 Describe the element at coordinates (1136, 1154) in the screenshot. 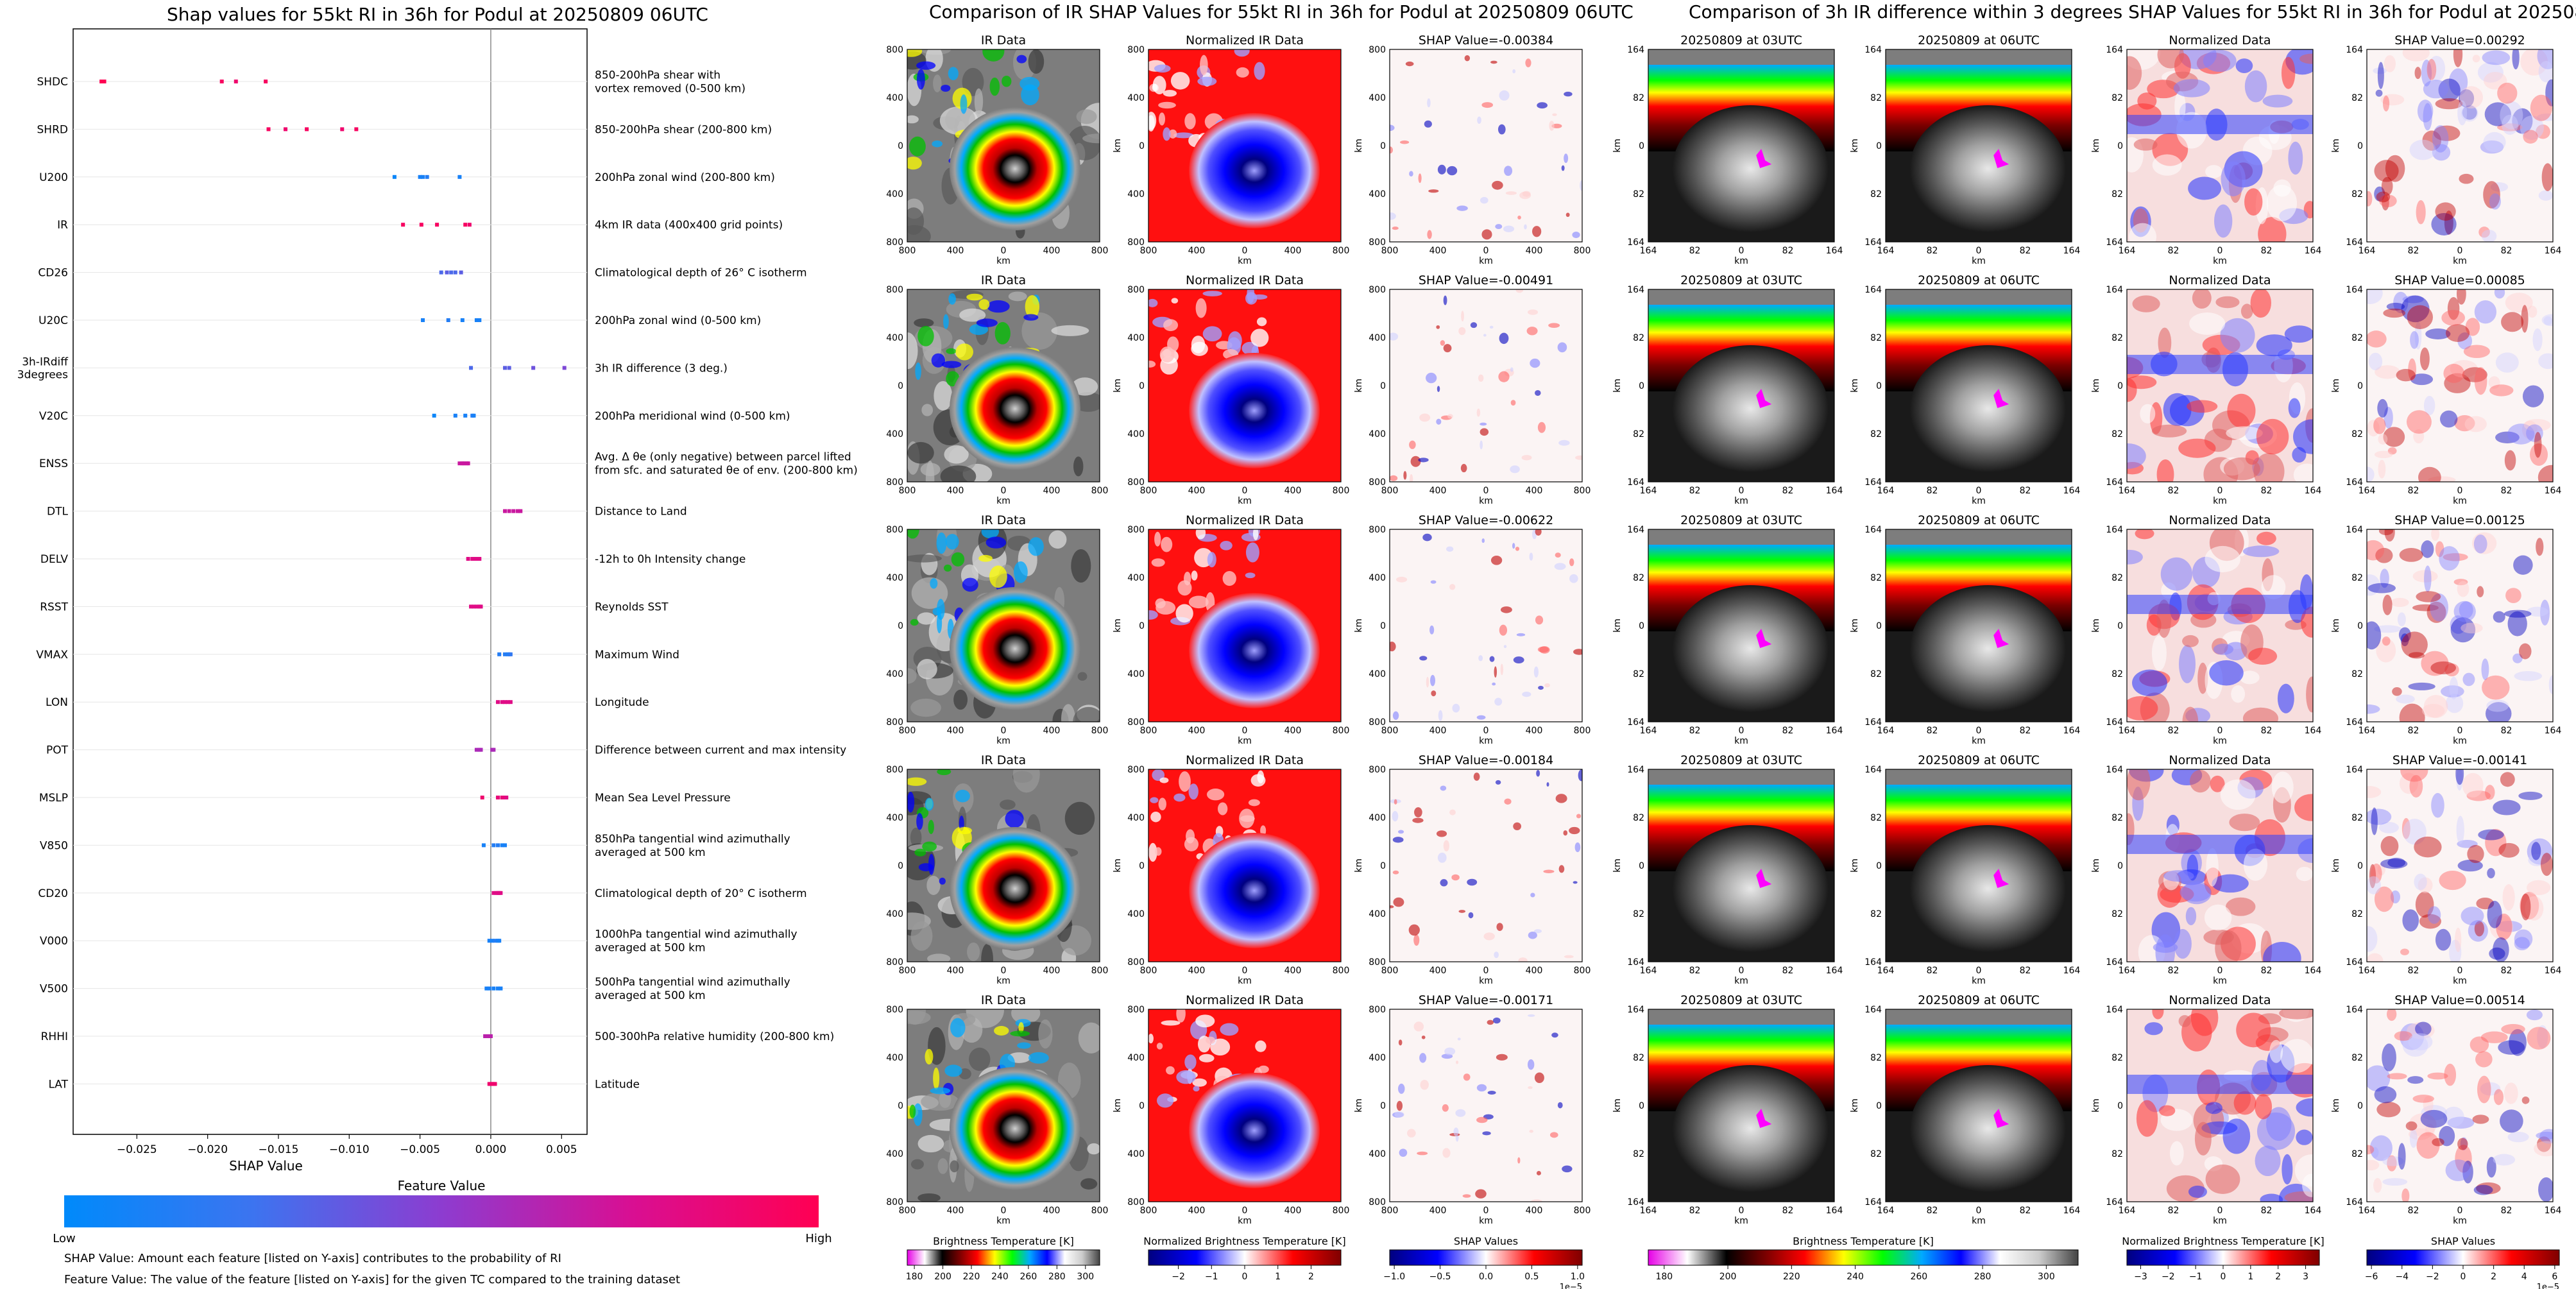

I see `y-tick-label: 400` at that location.